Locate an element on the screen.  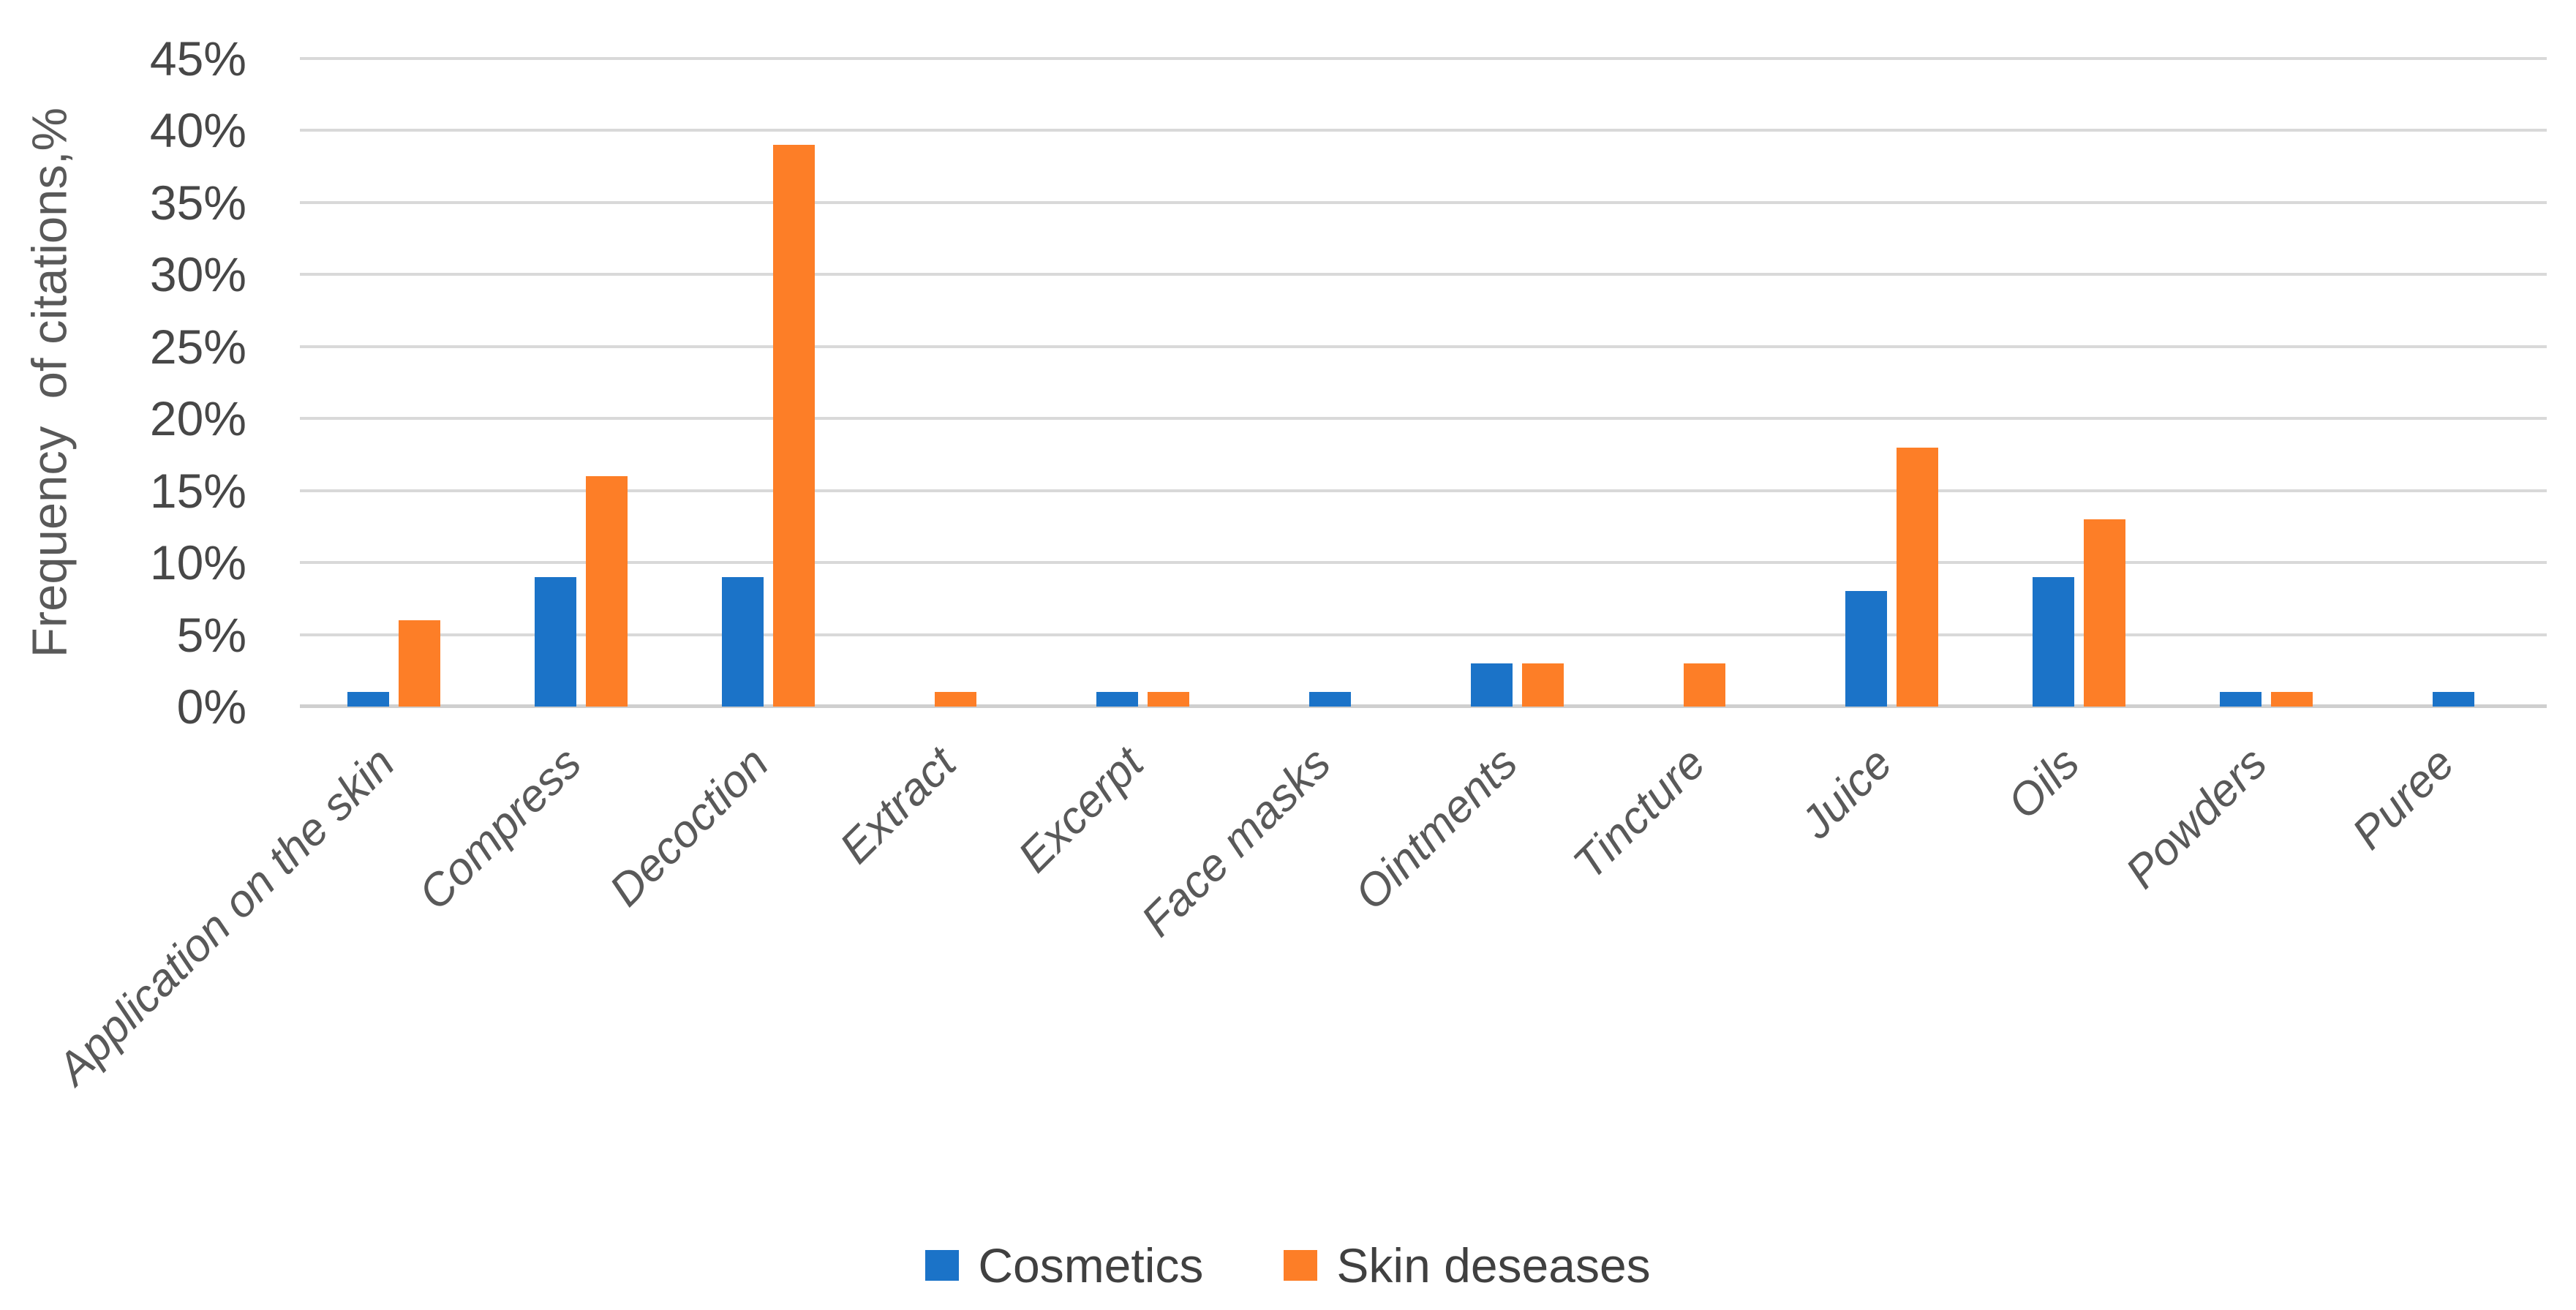
y-tick-label-25: 25% is located at coordinates (197, 346).